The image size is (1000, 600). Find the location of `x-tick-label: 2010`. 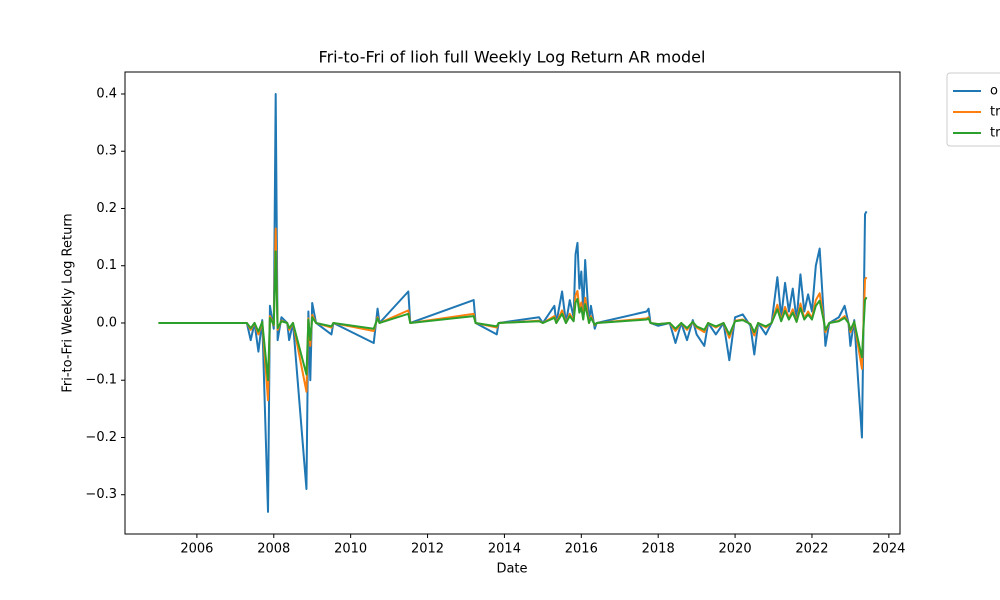

x-tick-label: 2010 is located at coordinates (350, 549).